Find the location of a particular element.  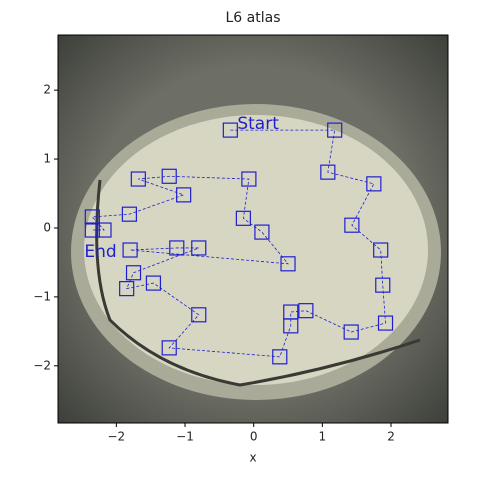

y-tick-label: 2 is located at coordinates (47, 90).